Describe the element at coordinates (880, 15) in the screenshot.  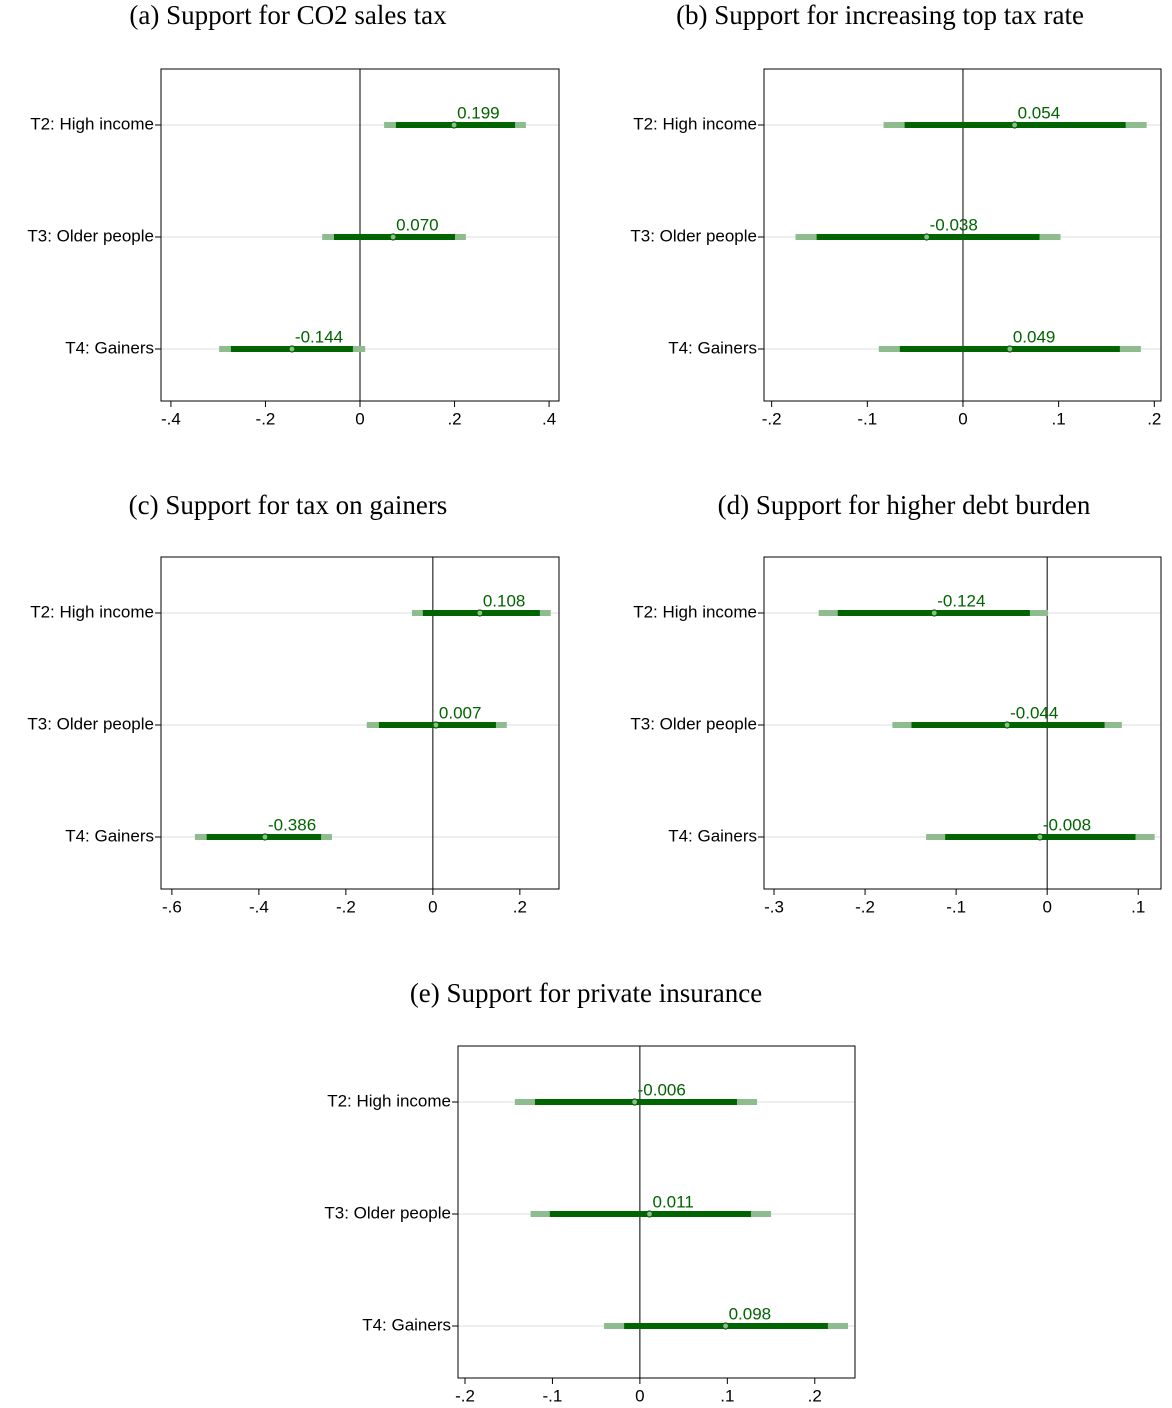
I see `panel-title: (b) Support for increasing top tax rate` at that location.